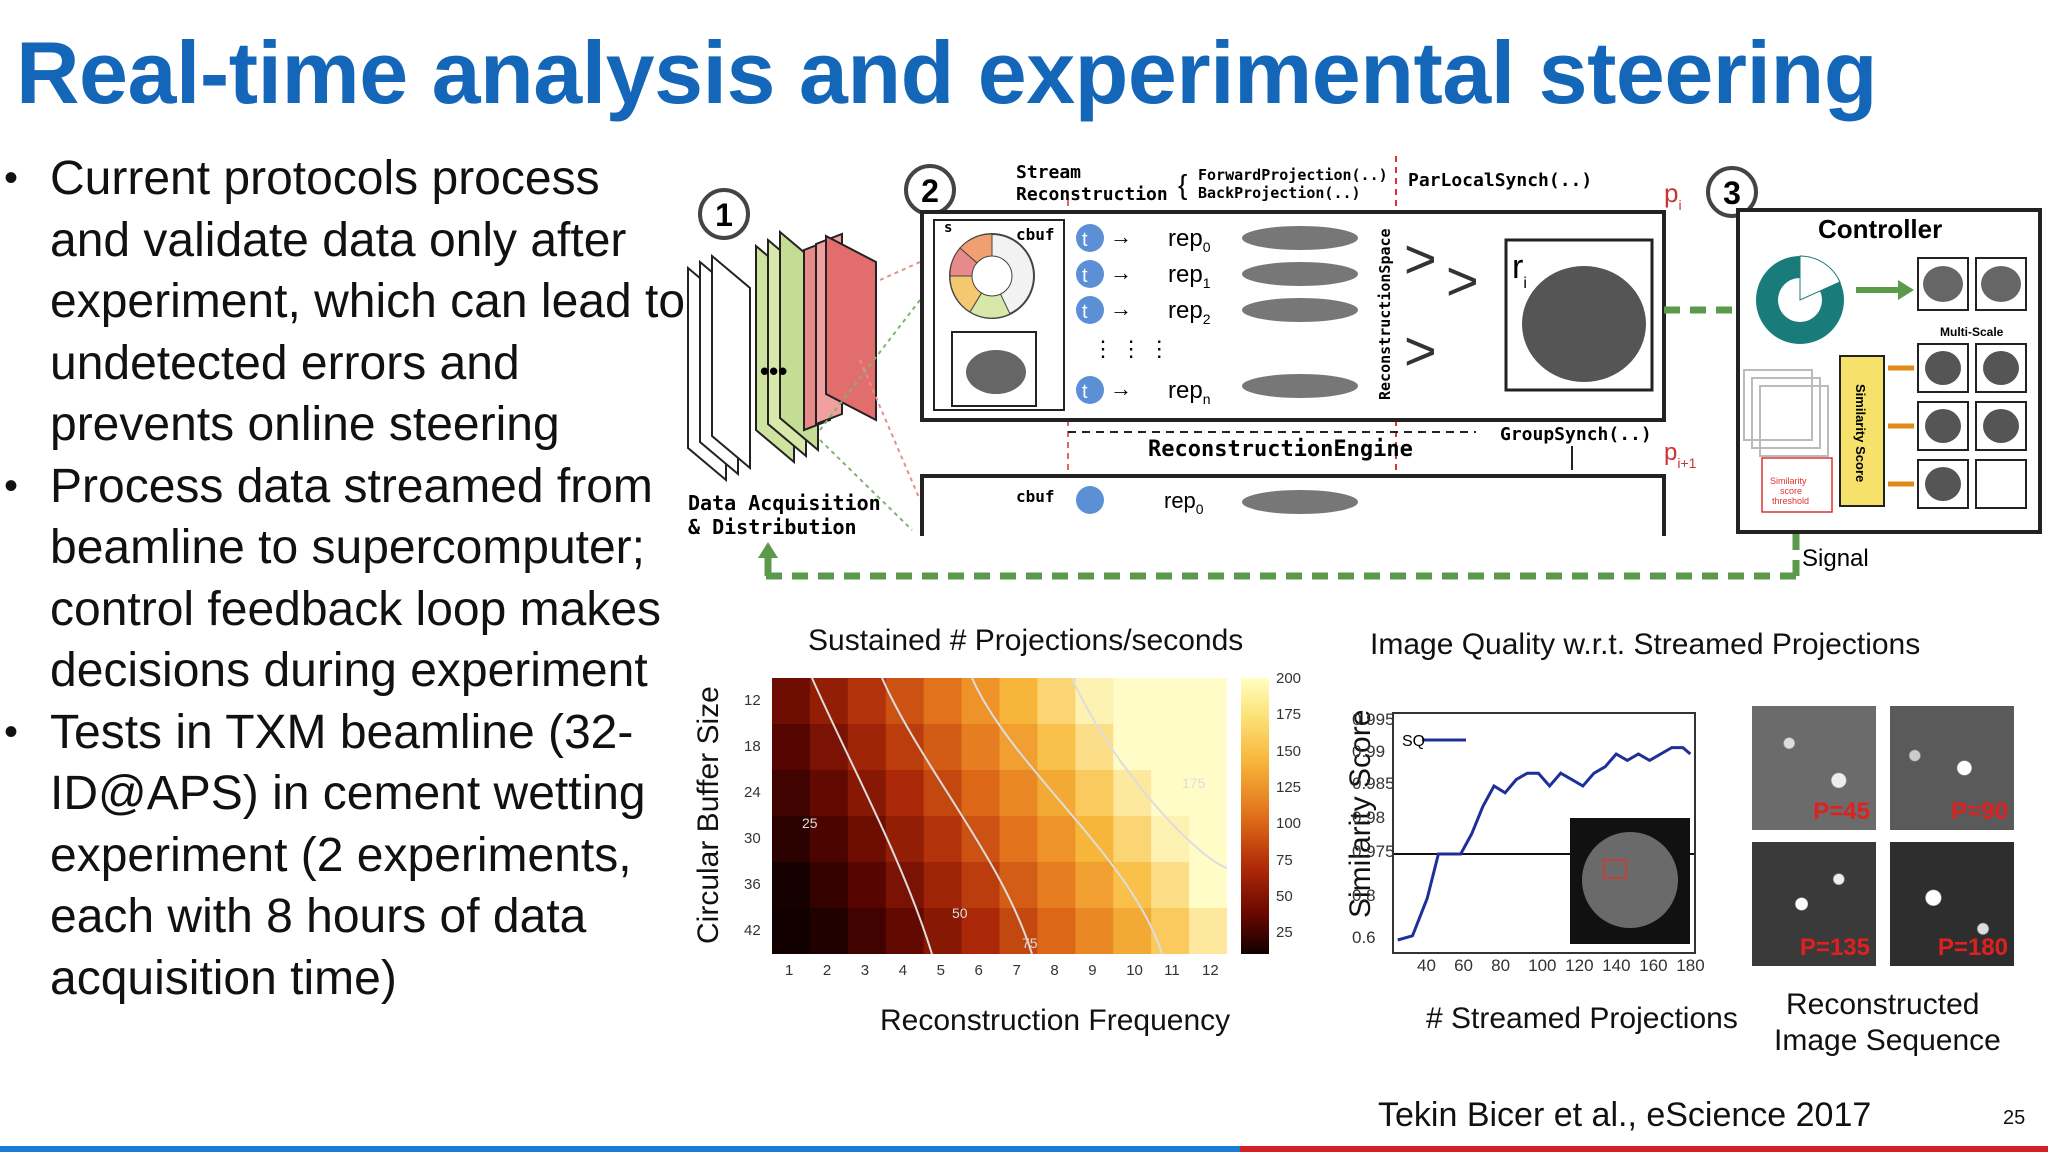 The image size is (2048, 1152). Describe the element at coordinates (1814, 904) in the screenshot. I see `recon-image-tile: P=135` at that location.